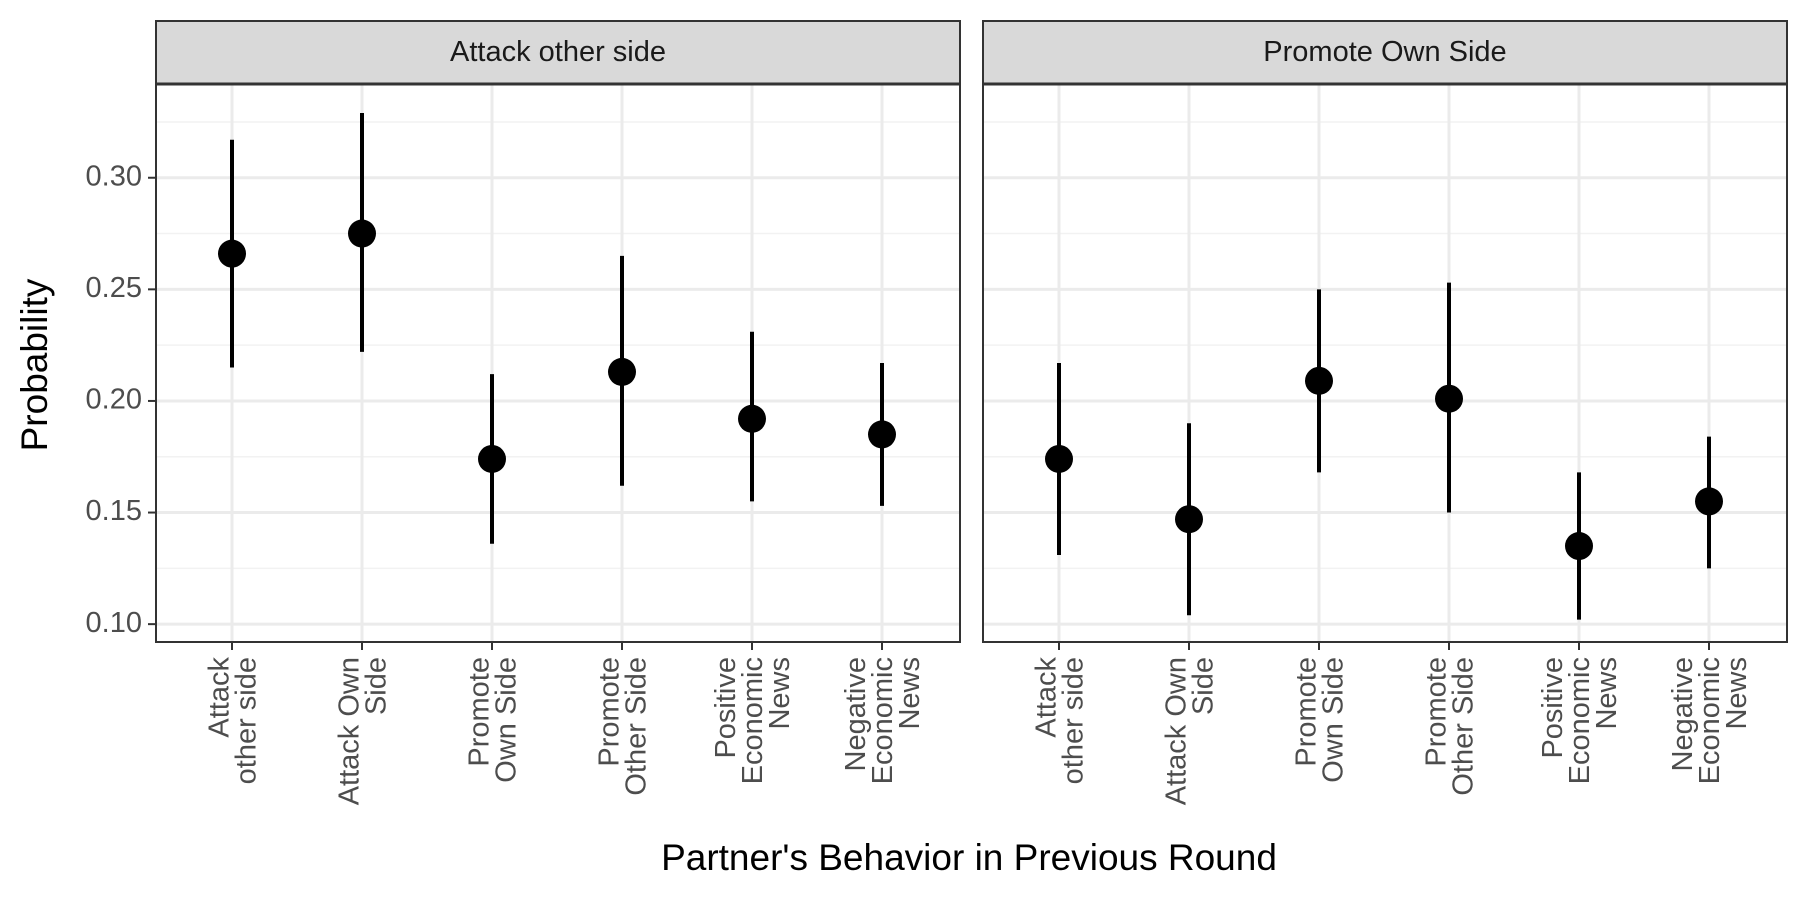 This screenshot has height=905, width=1800. Describe the element at coordinates (969, 857) in the screenshot. I see `x-axis-title: Partner's Behavior in Previous Round` at that location.